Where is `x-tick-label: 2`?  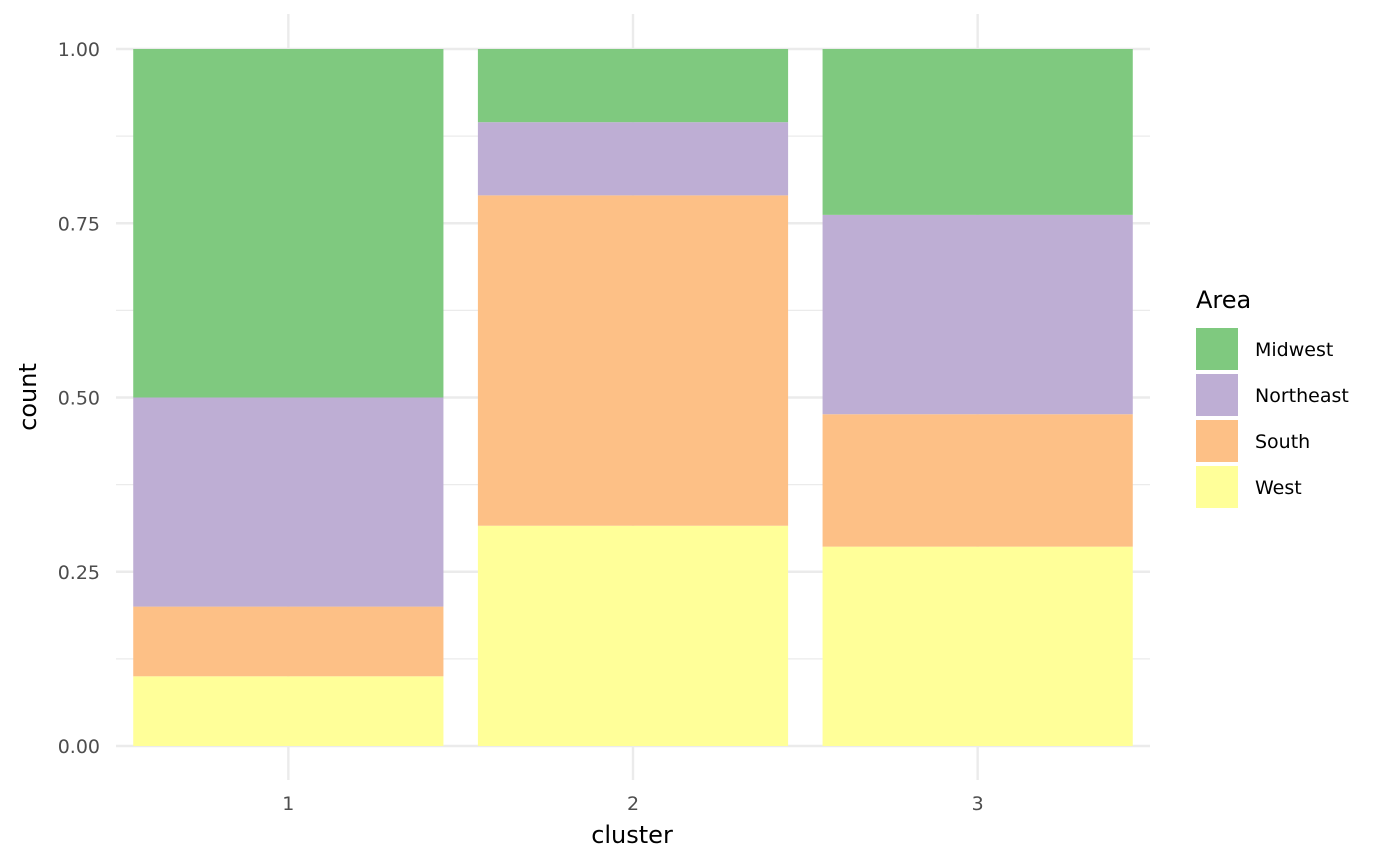 x-tick-label: 2 is located at coordinates (633, 804).